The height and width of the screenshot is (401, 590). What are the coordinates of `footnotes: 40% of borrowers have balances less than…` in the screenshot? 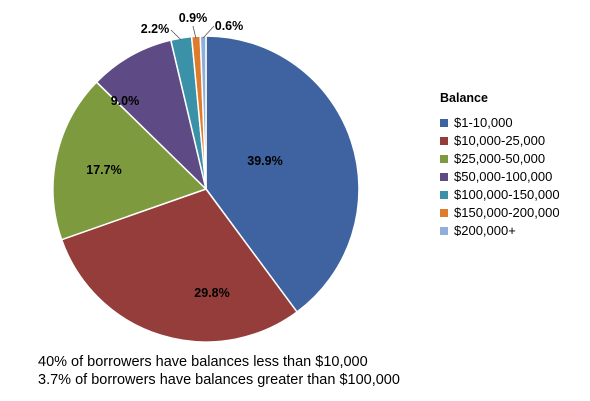 It's located at (219, 371).